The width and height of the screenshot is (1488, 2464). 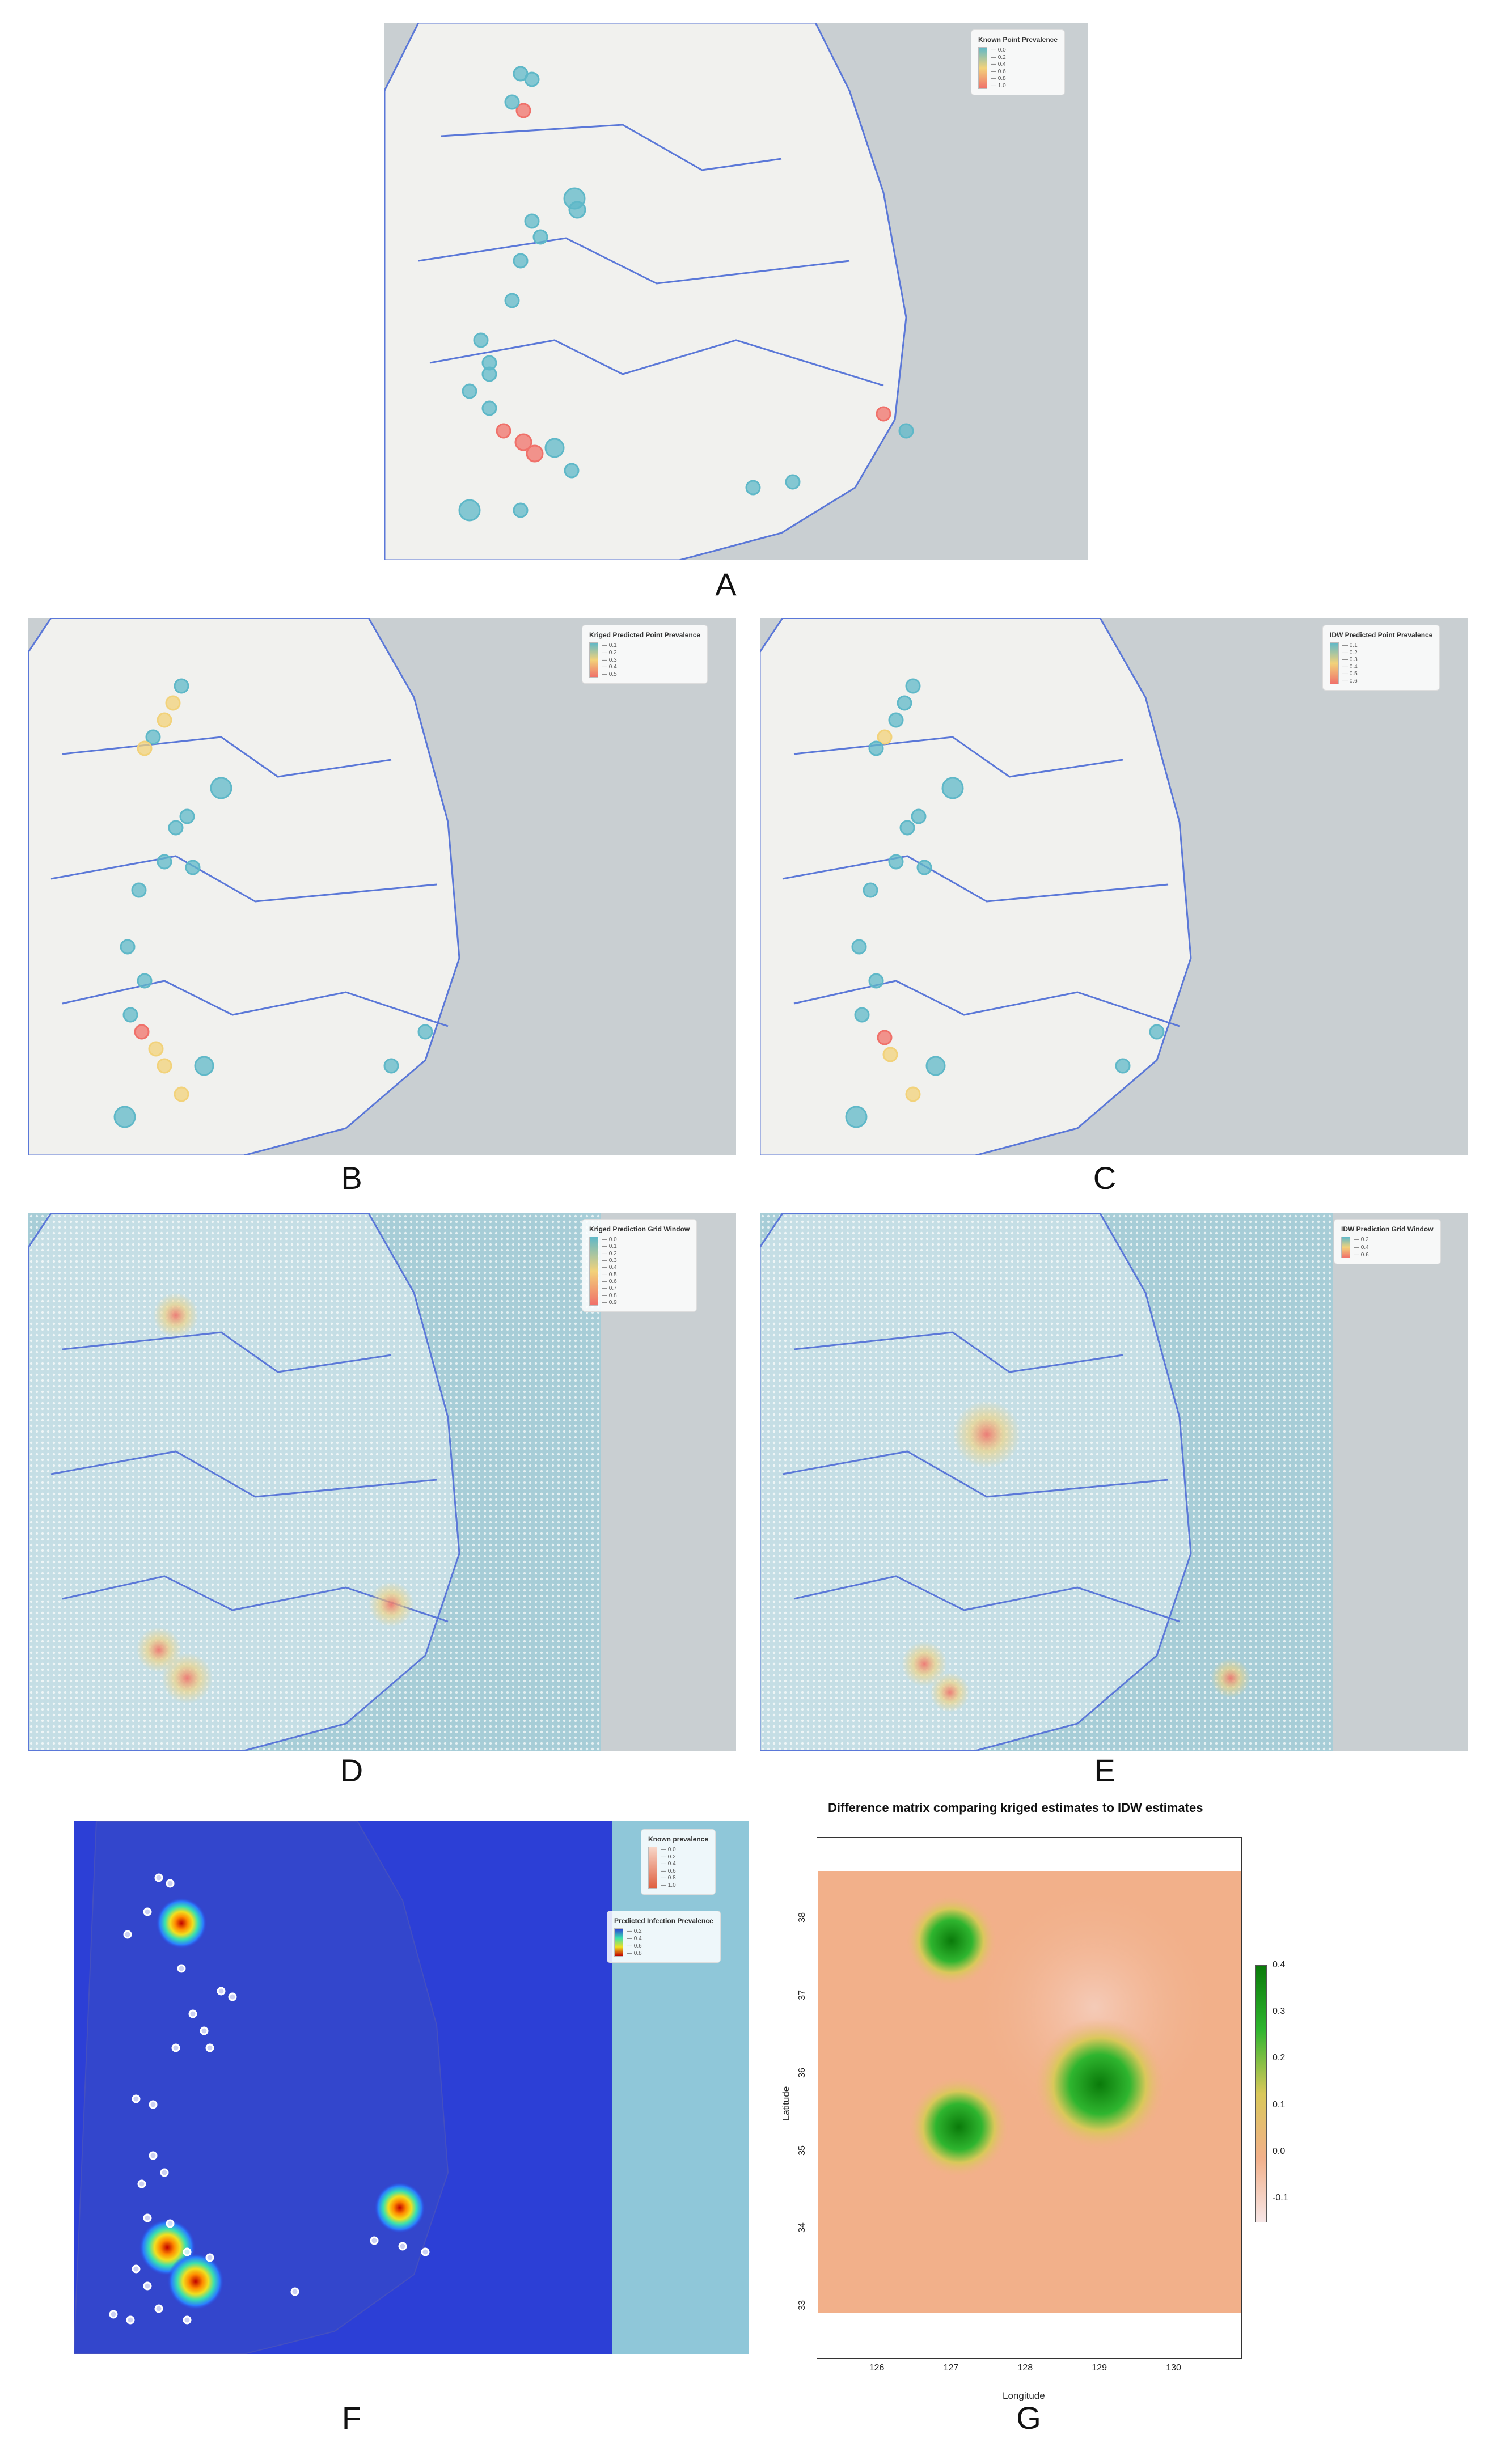 I want to click on y-tick-label: 33, so click(x=802, y=2305).